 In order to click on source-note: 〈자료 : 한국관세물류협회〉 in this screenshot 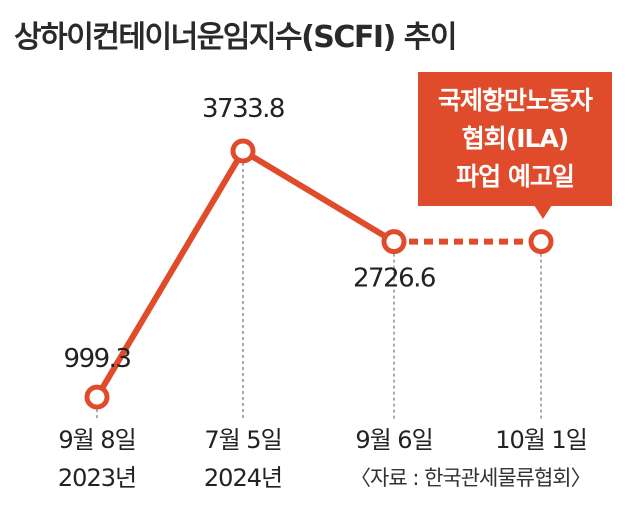, I will do `click(471, 478)`.